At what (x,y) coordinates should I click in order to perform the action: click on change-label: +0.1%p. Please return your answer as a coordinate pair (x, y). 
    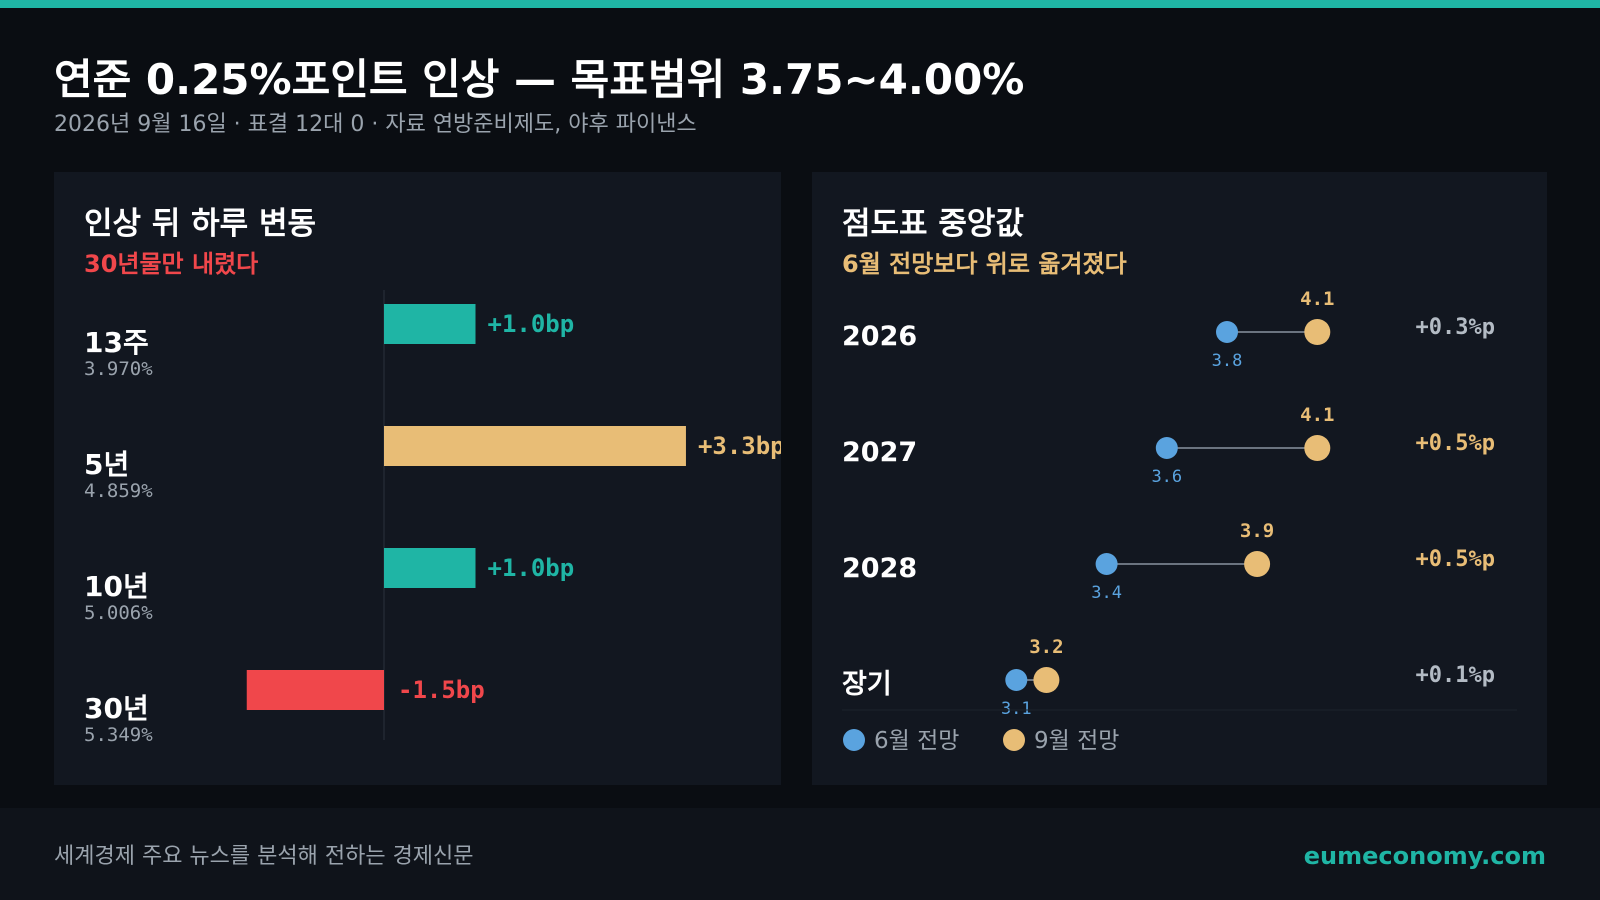
    Looking at the image, I should click on (1455, 675).